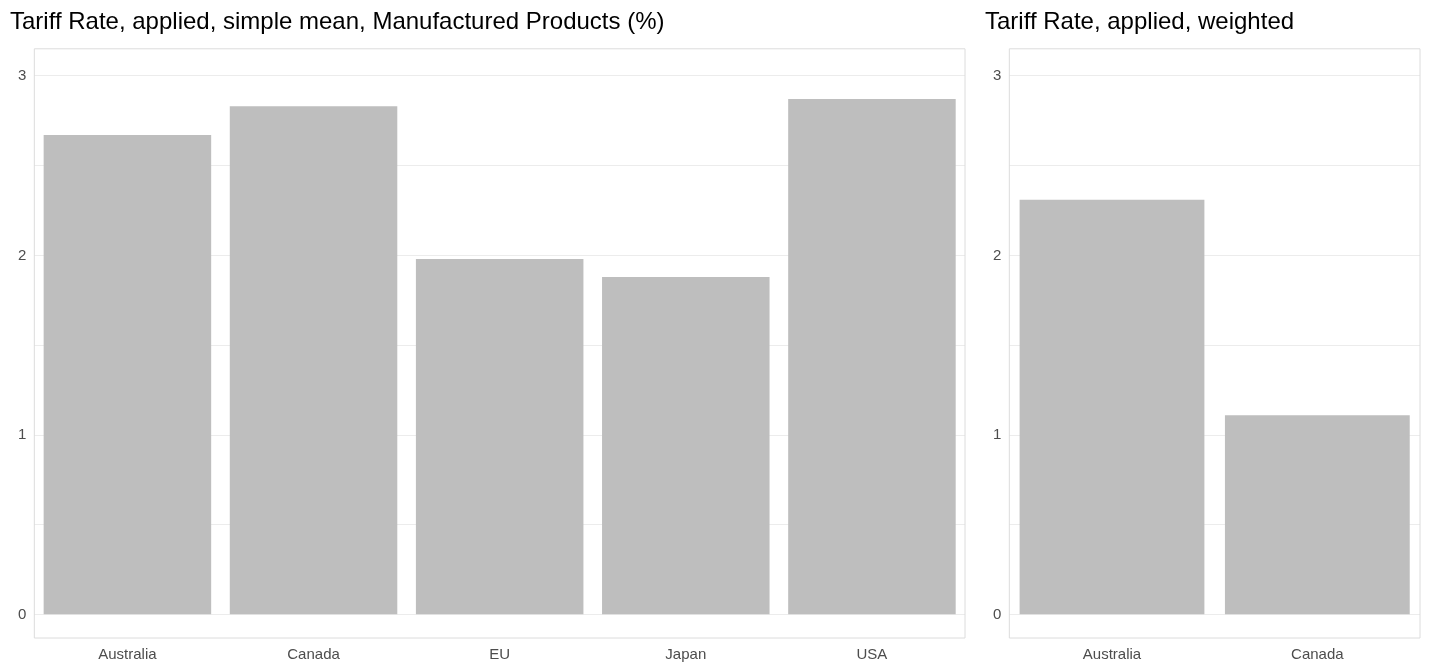  I want to click on x-tick-label: USA, so click(872, 654).